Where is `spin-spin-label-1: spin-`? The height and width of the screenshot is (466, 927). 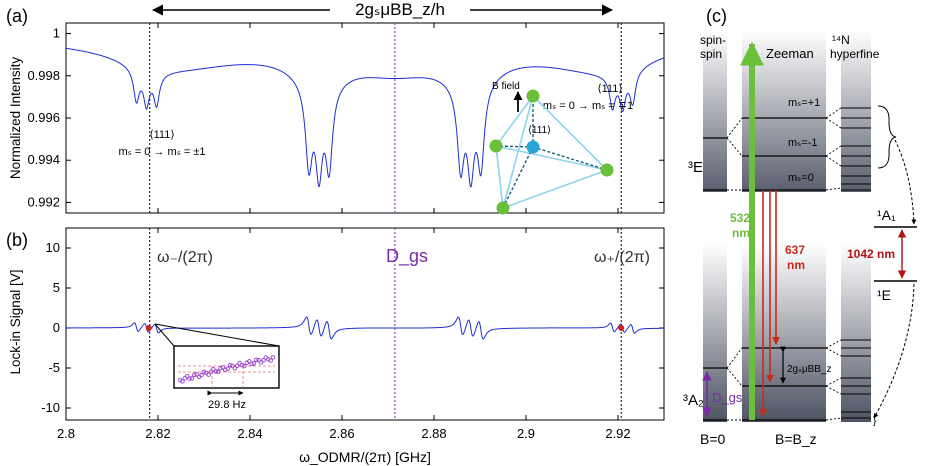
spin-spin-label-1: spin- is located at coordinates (713, 40).